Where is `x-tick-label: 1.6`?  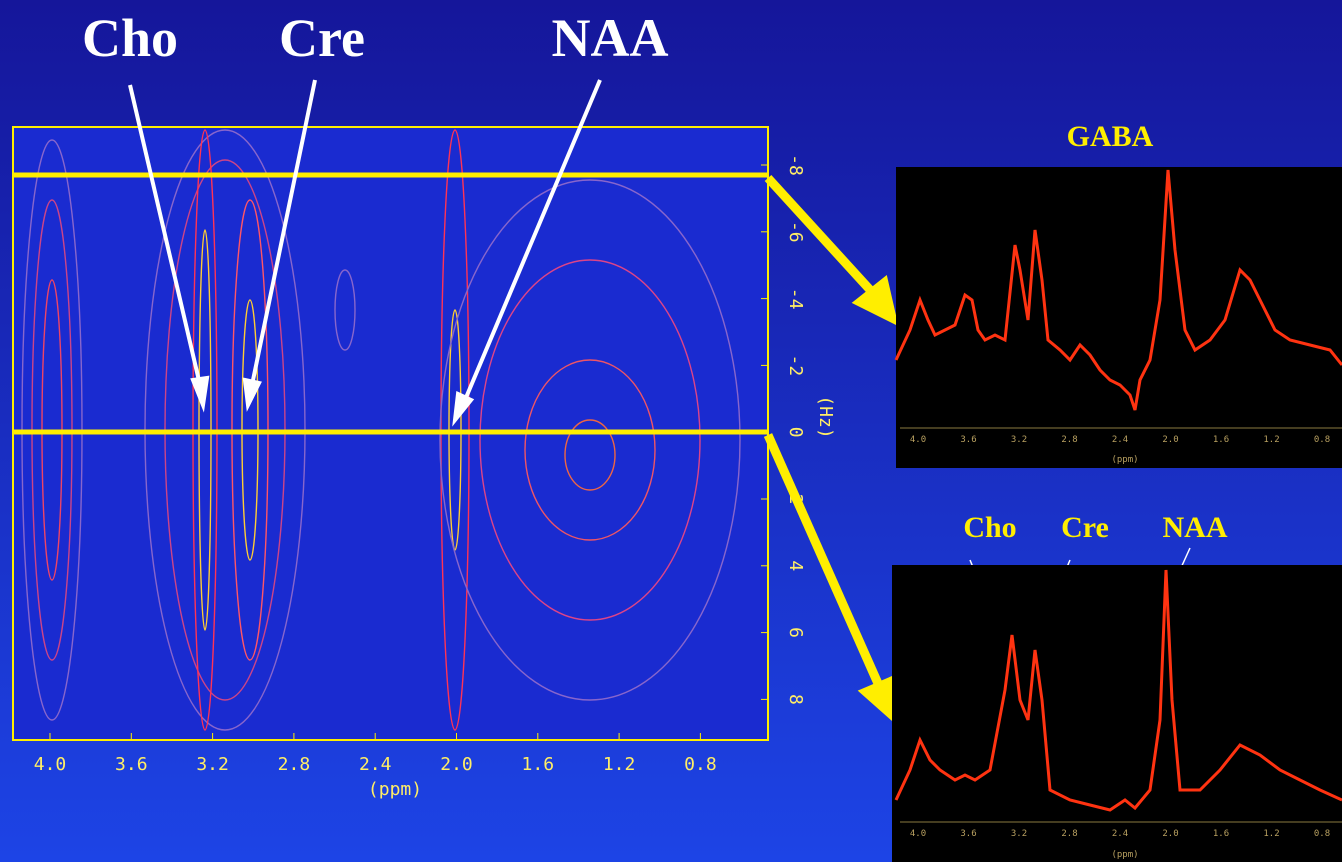 x-tick-label: 1.6 is located at coordinates (538, 764).